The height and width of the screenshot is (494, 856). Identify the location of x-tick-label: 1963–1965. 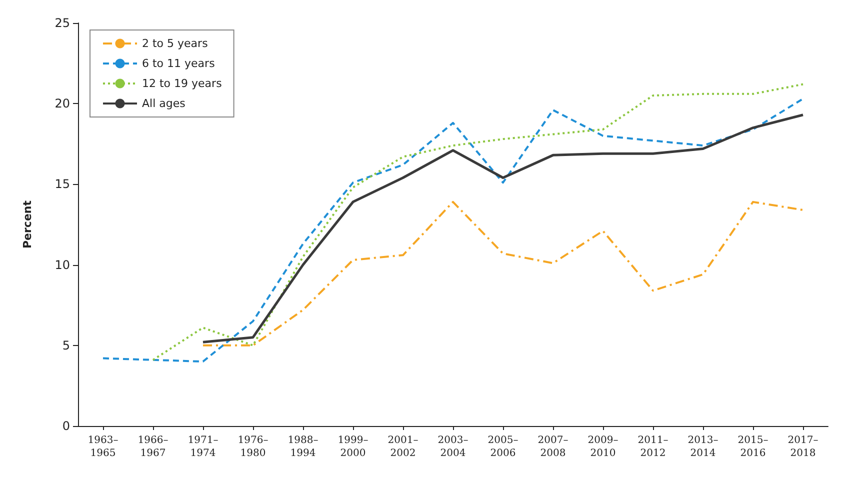
(103, 447).